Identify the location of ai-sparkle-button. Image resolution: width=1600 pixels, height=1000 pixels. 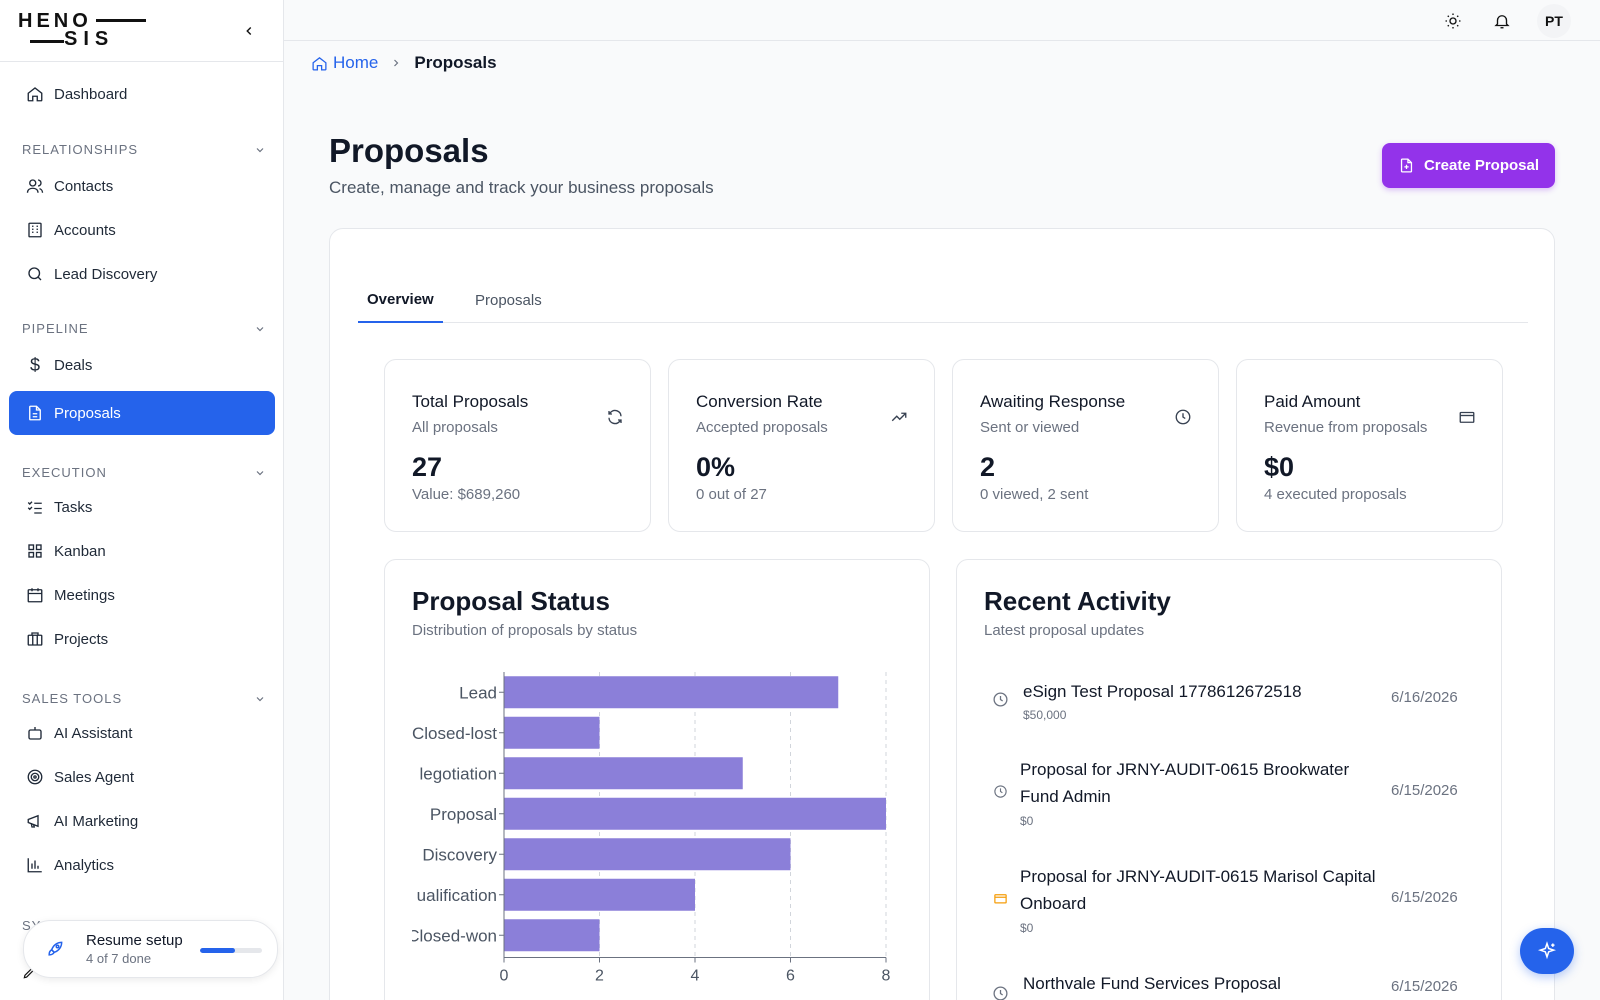
(1547, 951).